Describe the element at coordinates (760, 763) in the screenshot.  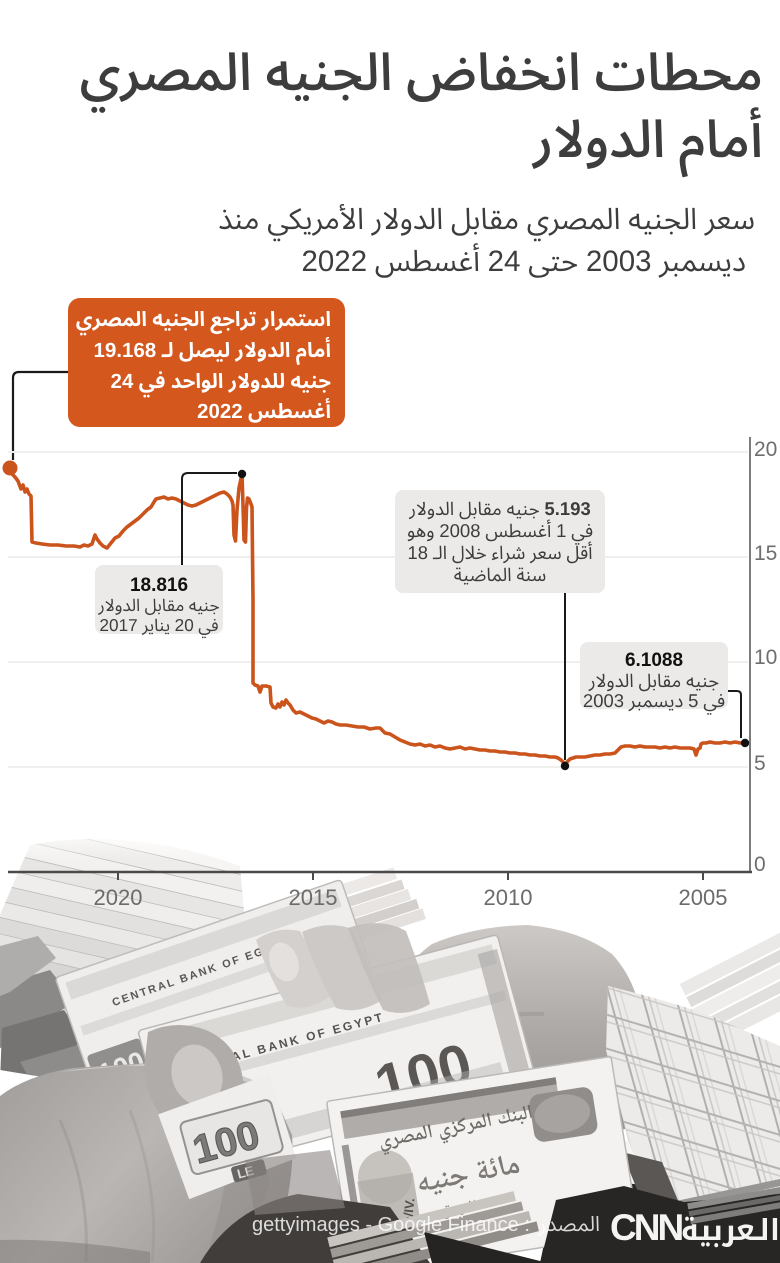
I see `svg-text: 5` at that location.